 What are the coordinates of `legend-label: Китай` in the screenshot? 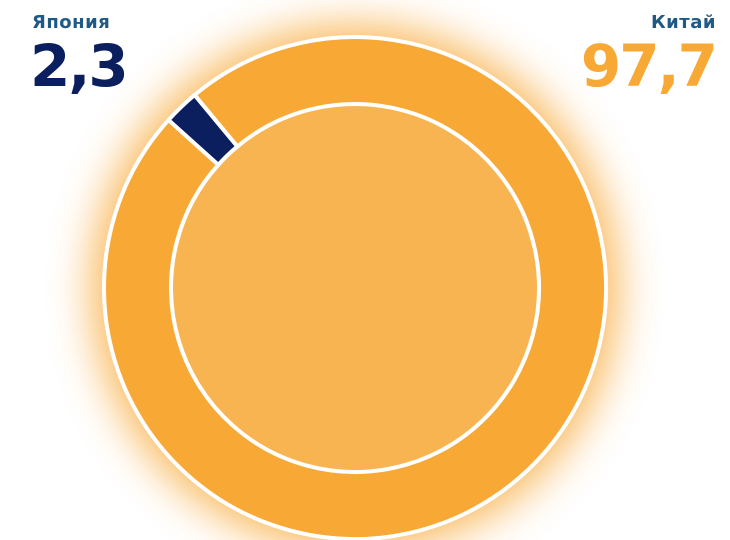 It's located at (683, 22).